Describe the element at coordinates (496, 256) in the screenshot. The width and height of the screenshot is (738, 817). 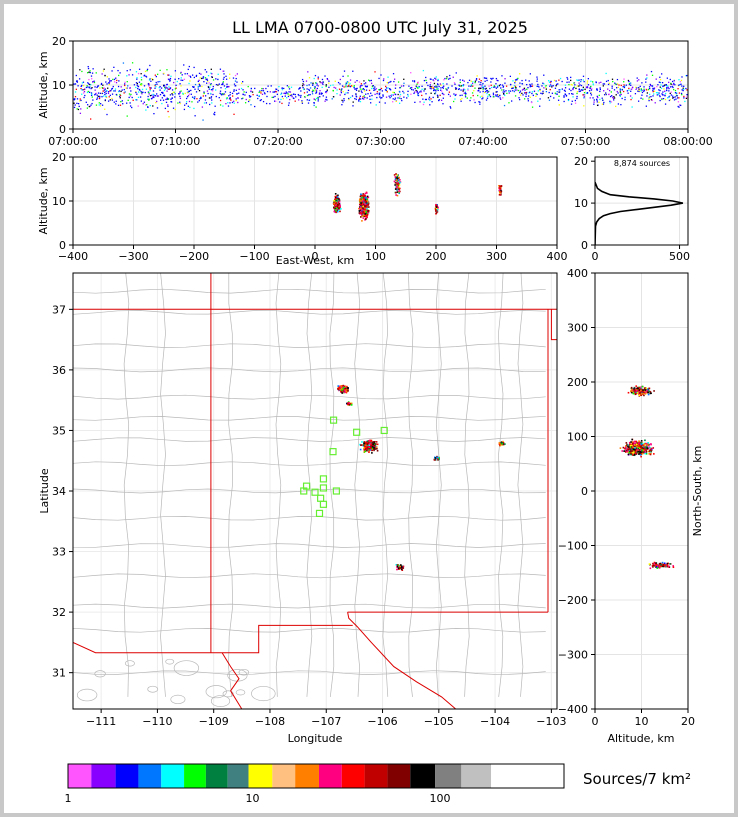
I see `ew-xtick-label: 300` at that location.